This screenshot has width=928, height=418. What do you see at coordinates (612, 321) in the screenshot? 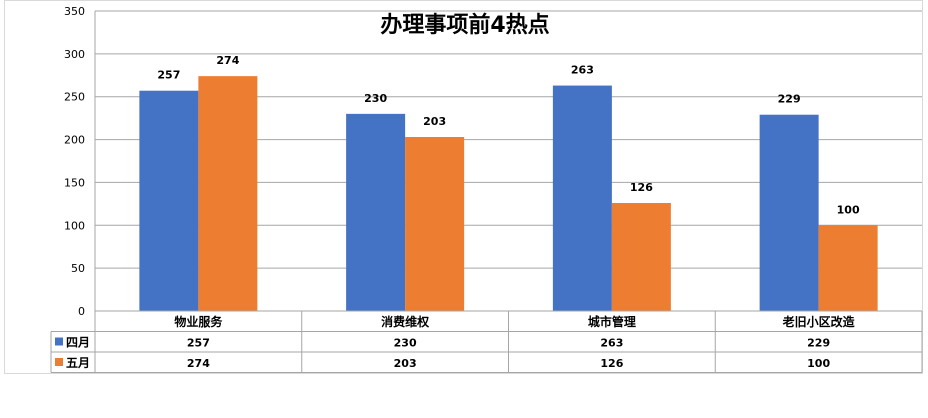
I see `category-label: 城市管理` at bounding box center [612, 321].